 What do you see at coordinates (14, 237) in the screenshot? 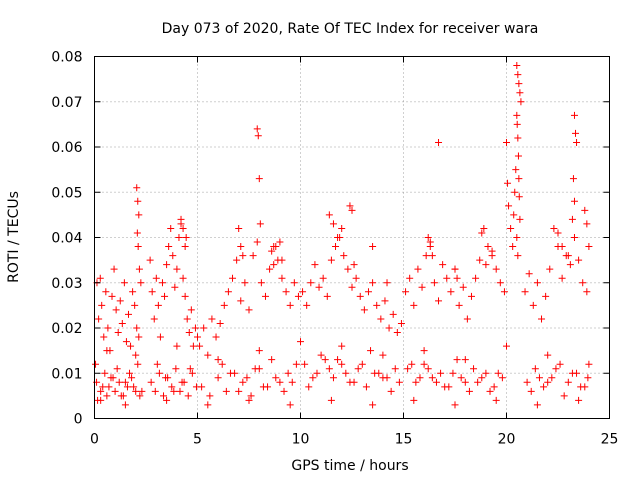
I see `y-axis-label: ROTI / TECUs` at bounding box center [14, 237].